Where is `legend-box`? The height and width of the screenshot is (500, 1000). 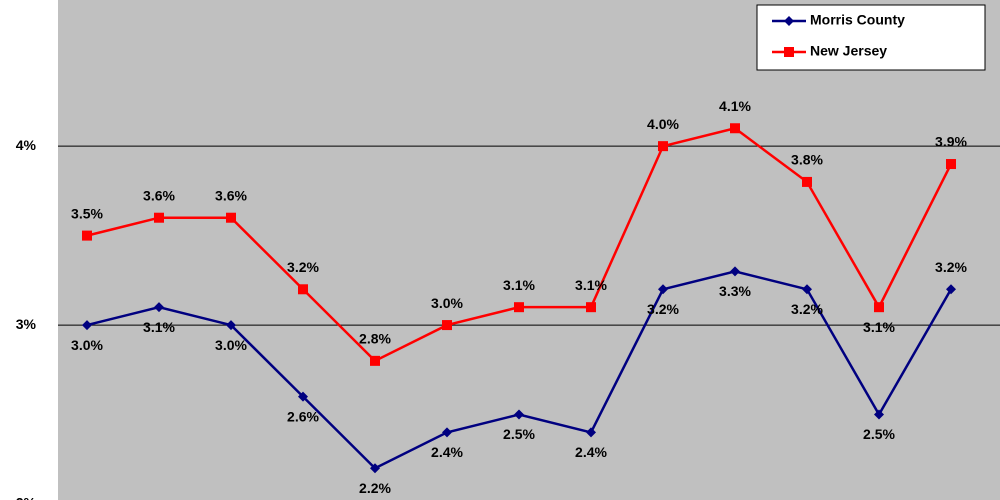 legend-box is located at coordinates (871, 37).